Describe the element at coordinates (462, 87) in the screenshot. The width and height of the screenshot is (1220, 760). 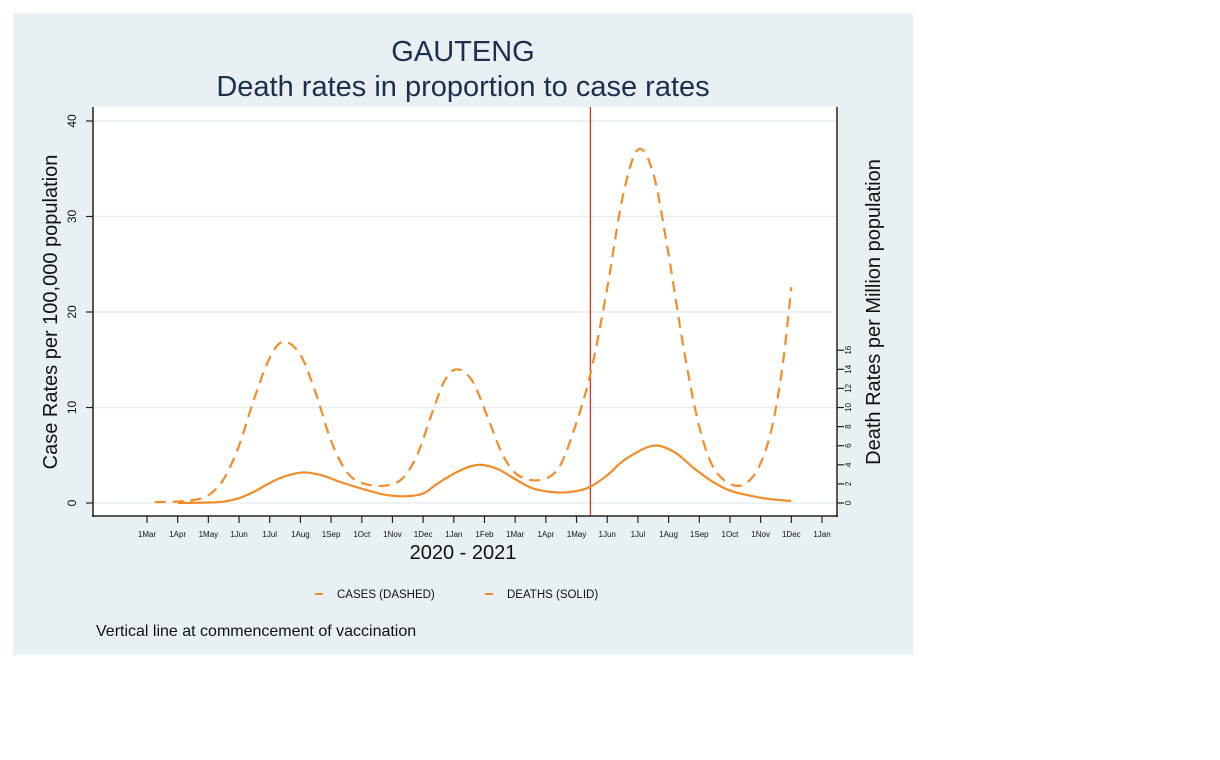
I see `chart-subtitle: Death rates in proportion to case rates` at that location.